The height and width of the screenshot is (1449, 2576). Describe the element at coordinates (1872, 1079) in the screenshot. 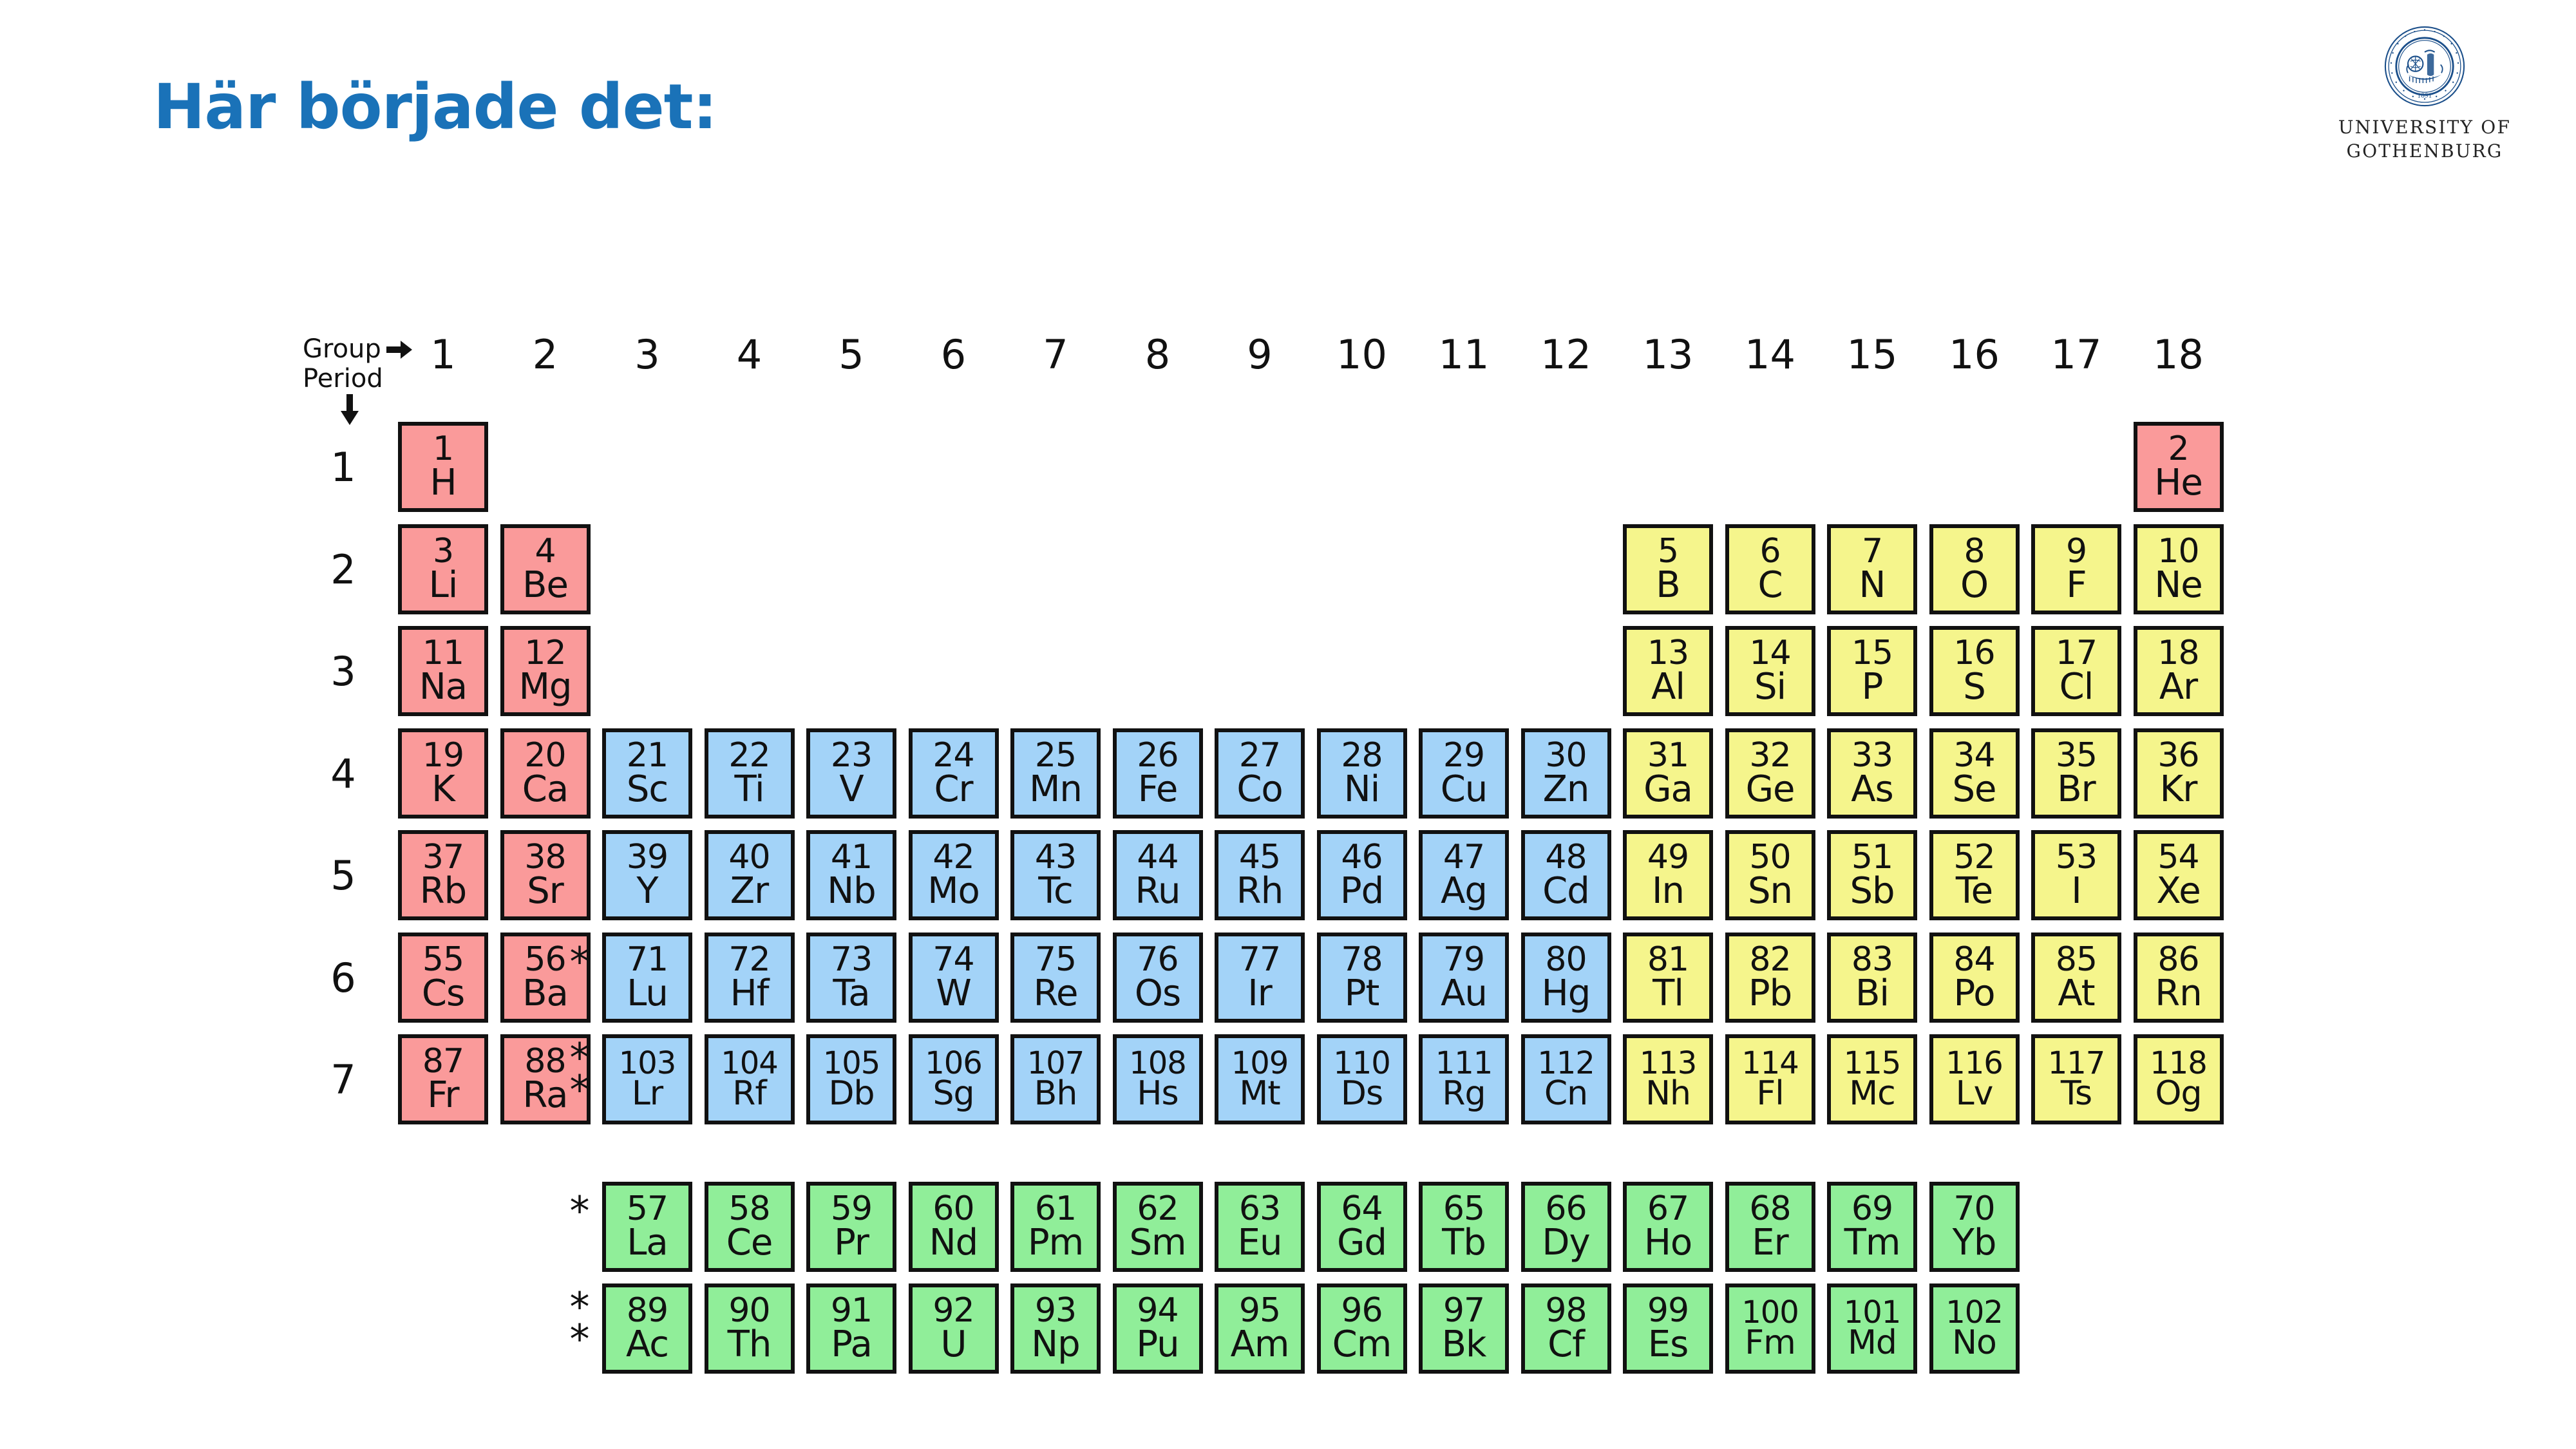

I see `element-cell-Mc: 115 Mc` at that location.